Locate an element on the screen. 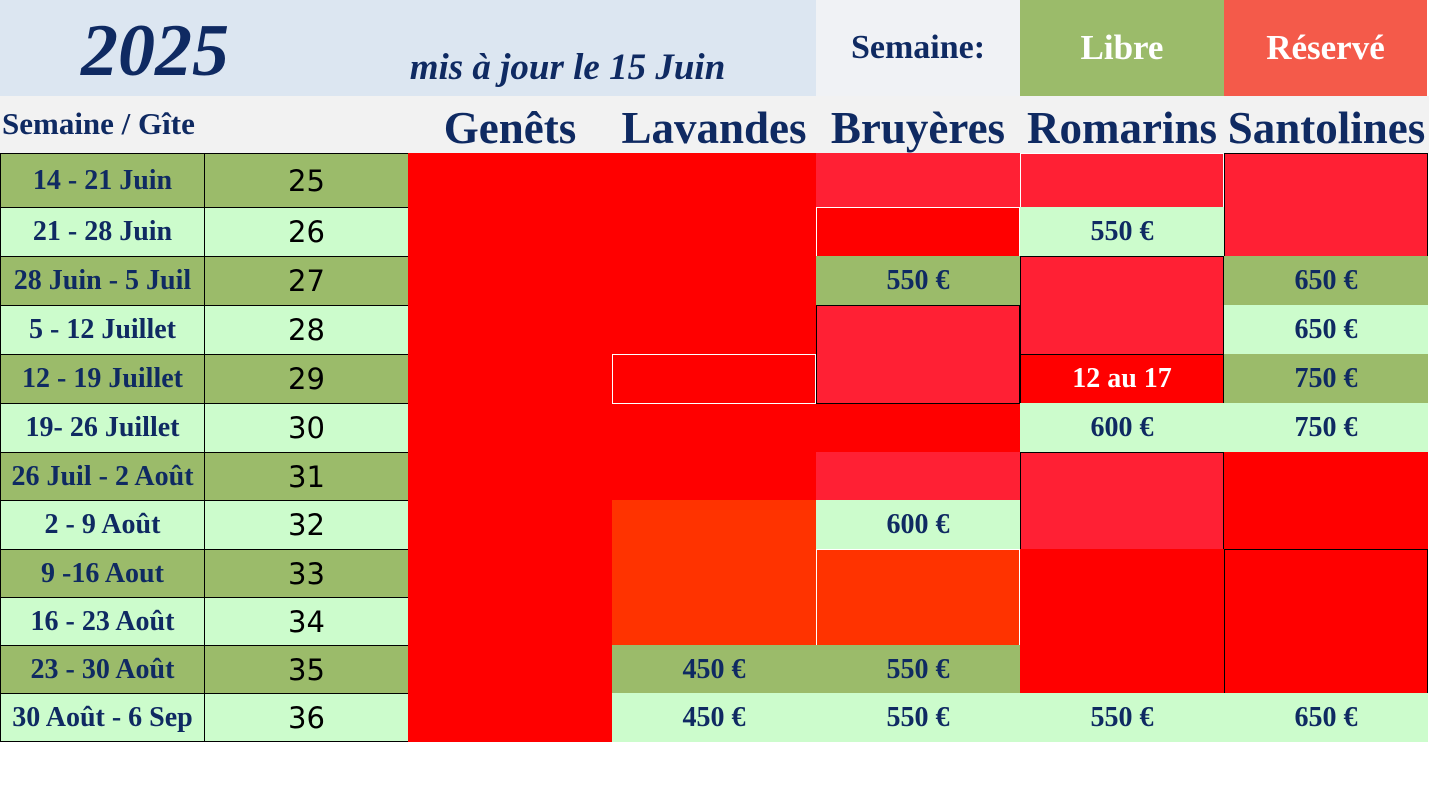 The image size is (1429, 789). column-header-row is located at coordinates (714, 124).